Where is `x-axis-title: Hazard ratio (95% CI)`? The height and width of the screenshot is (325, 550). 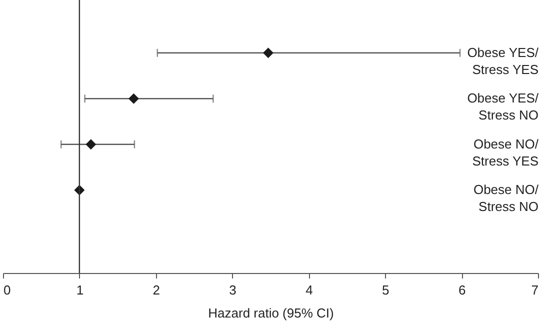 x-axis-title: Hazard ratio (95% CI) is located at coordinates (271, 313).